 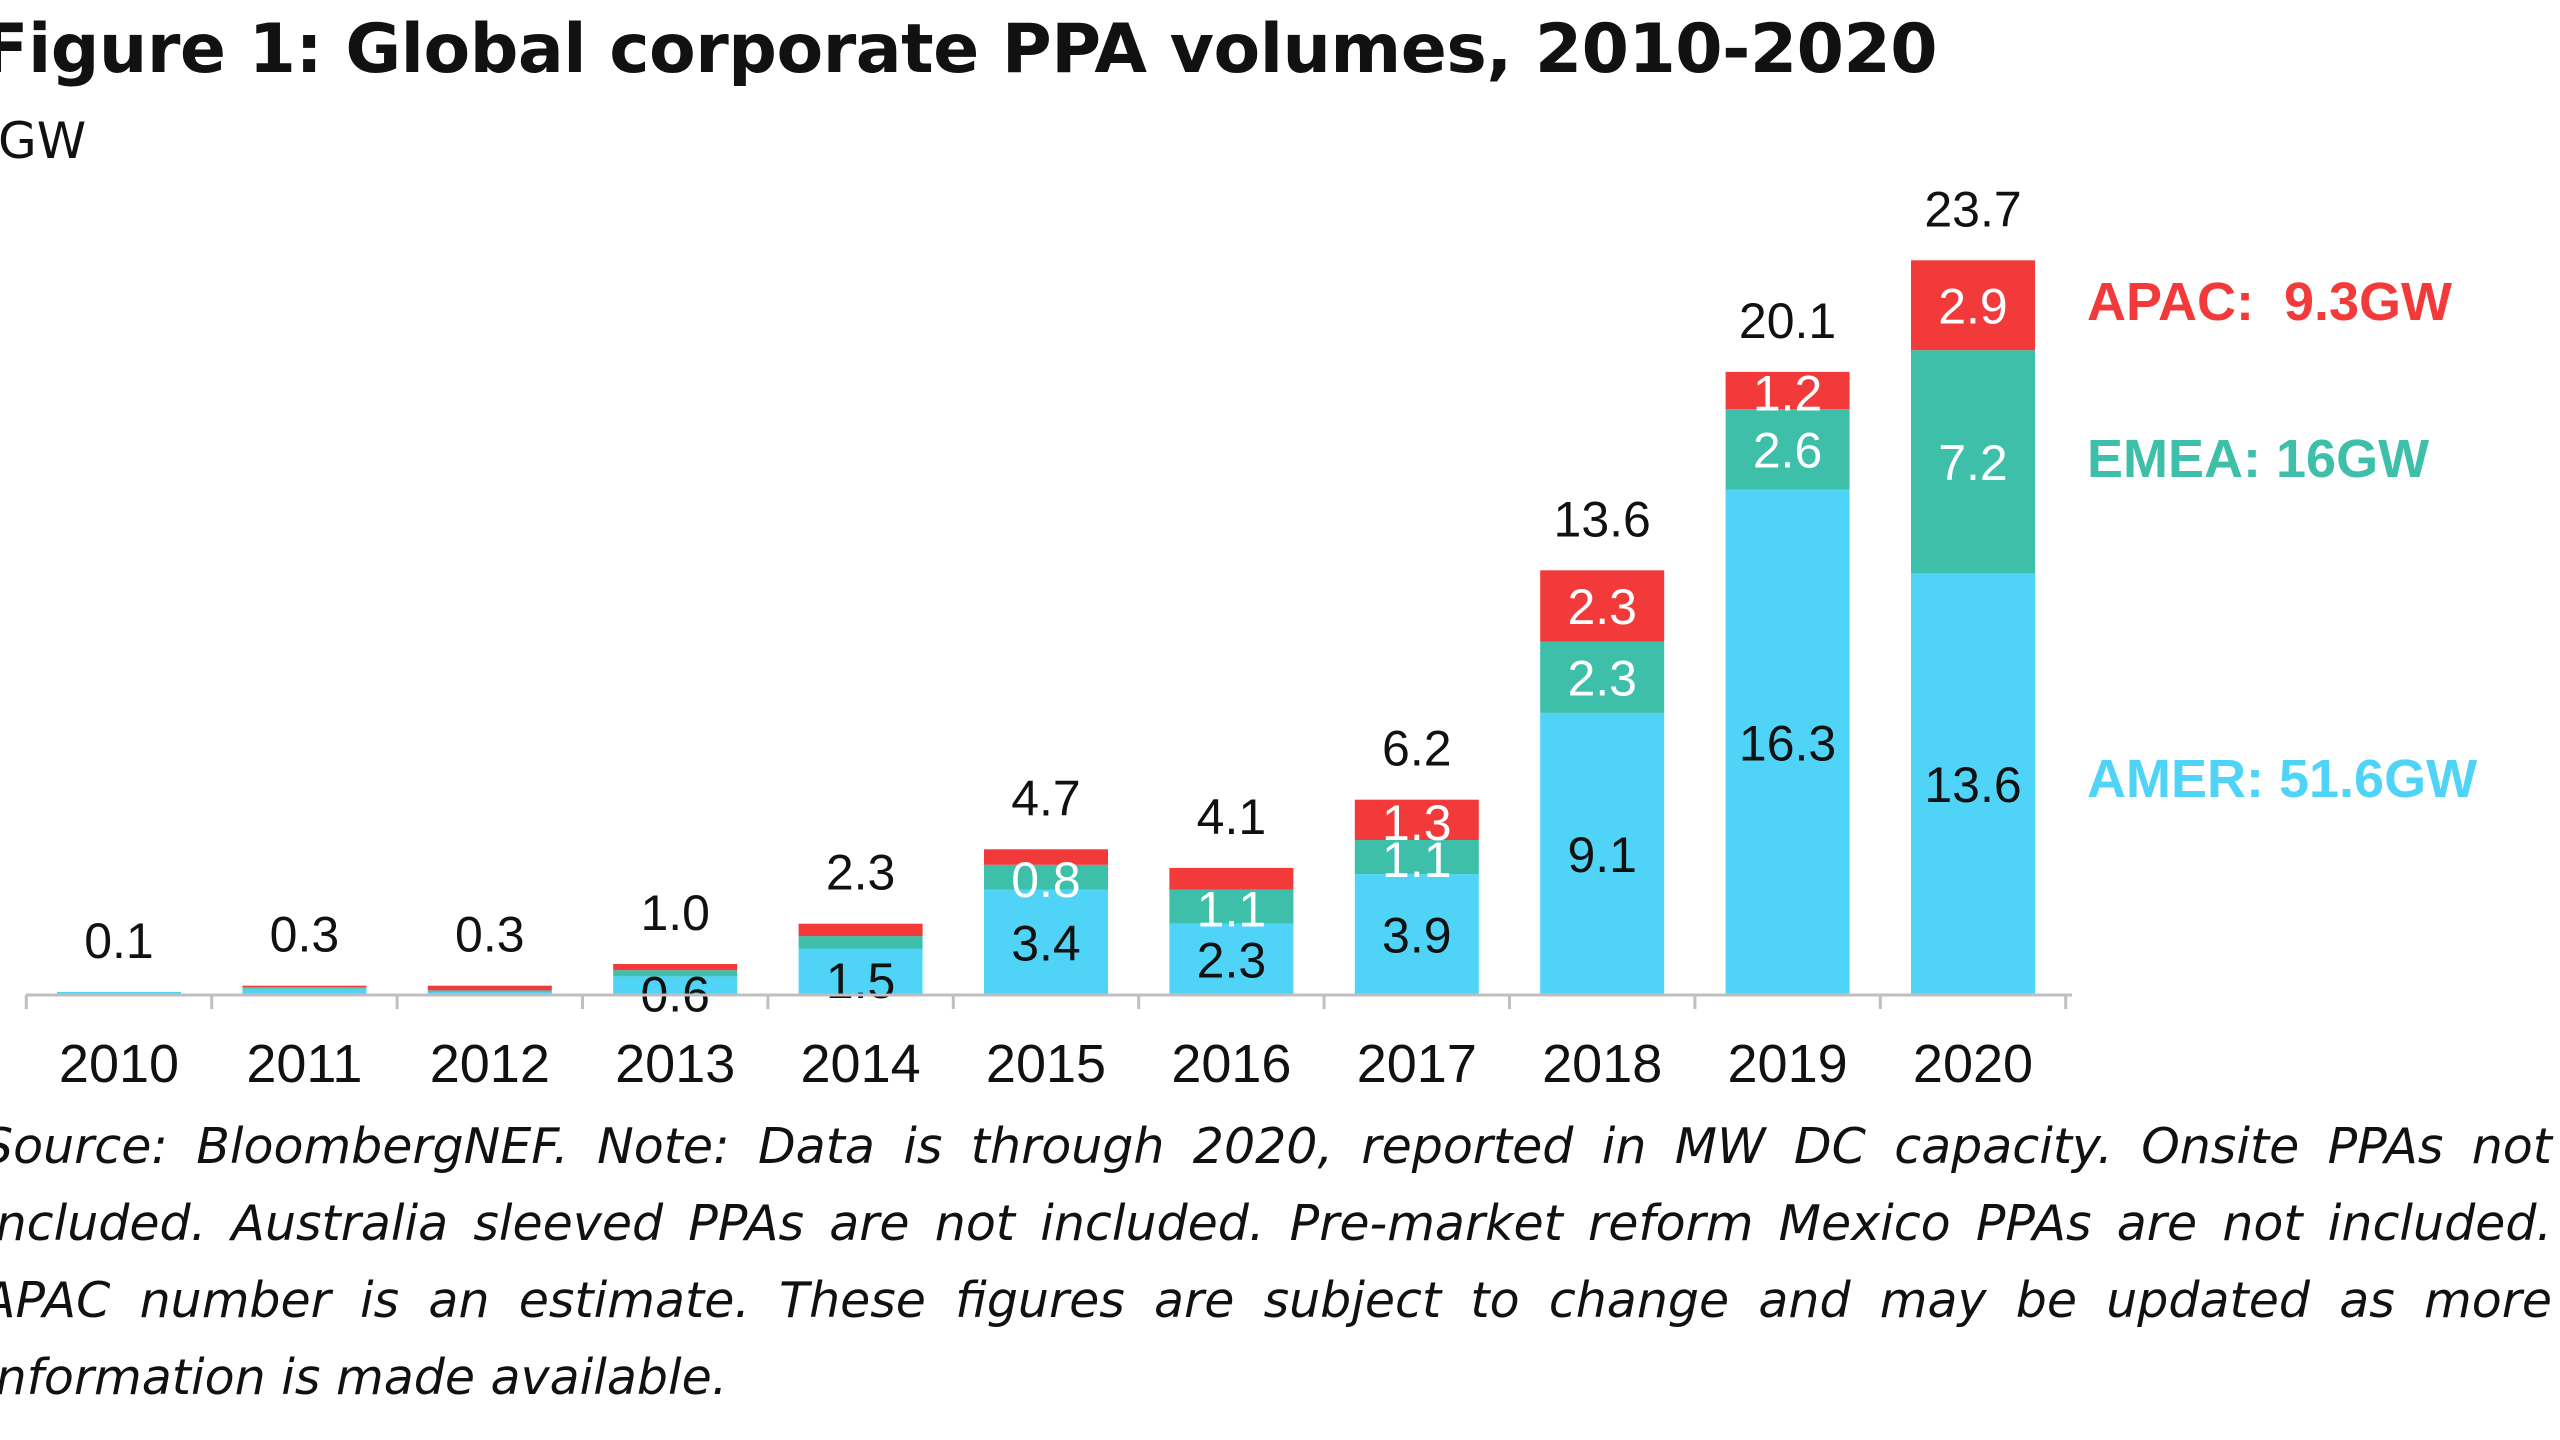 What do you see at coordinates (675, 973) in the screenshot?
I see `bar-emea-2013` at bounding box center [675, 973].